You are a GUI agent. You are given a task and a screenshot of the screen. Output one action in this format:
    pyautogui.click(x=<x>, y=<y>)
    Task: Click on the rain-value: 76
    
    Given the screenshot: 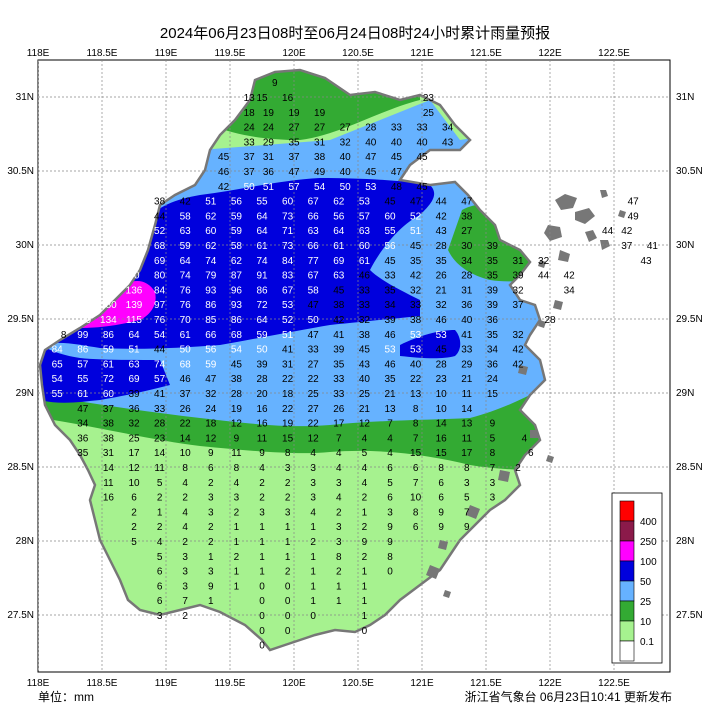 What is the action you would take?
    pyautogui.click(x=186, y=290)
    